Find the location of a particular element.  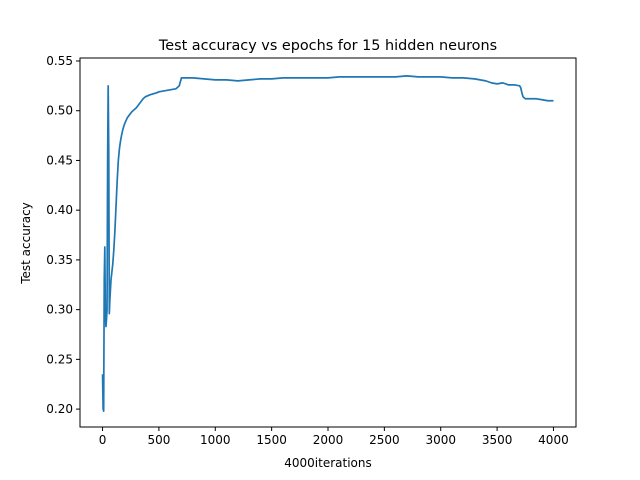

x-axis-label: 4000iterations is located at coordinates (328, 463).